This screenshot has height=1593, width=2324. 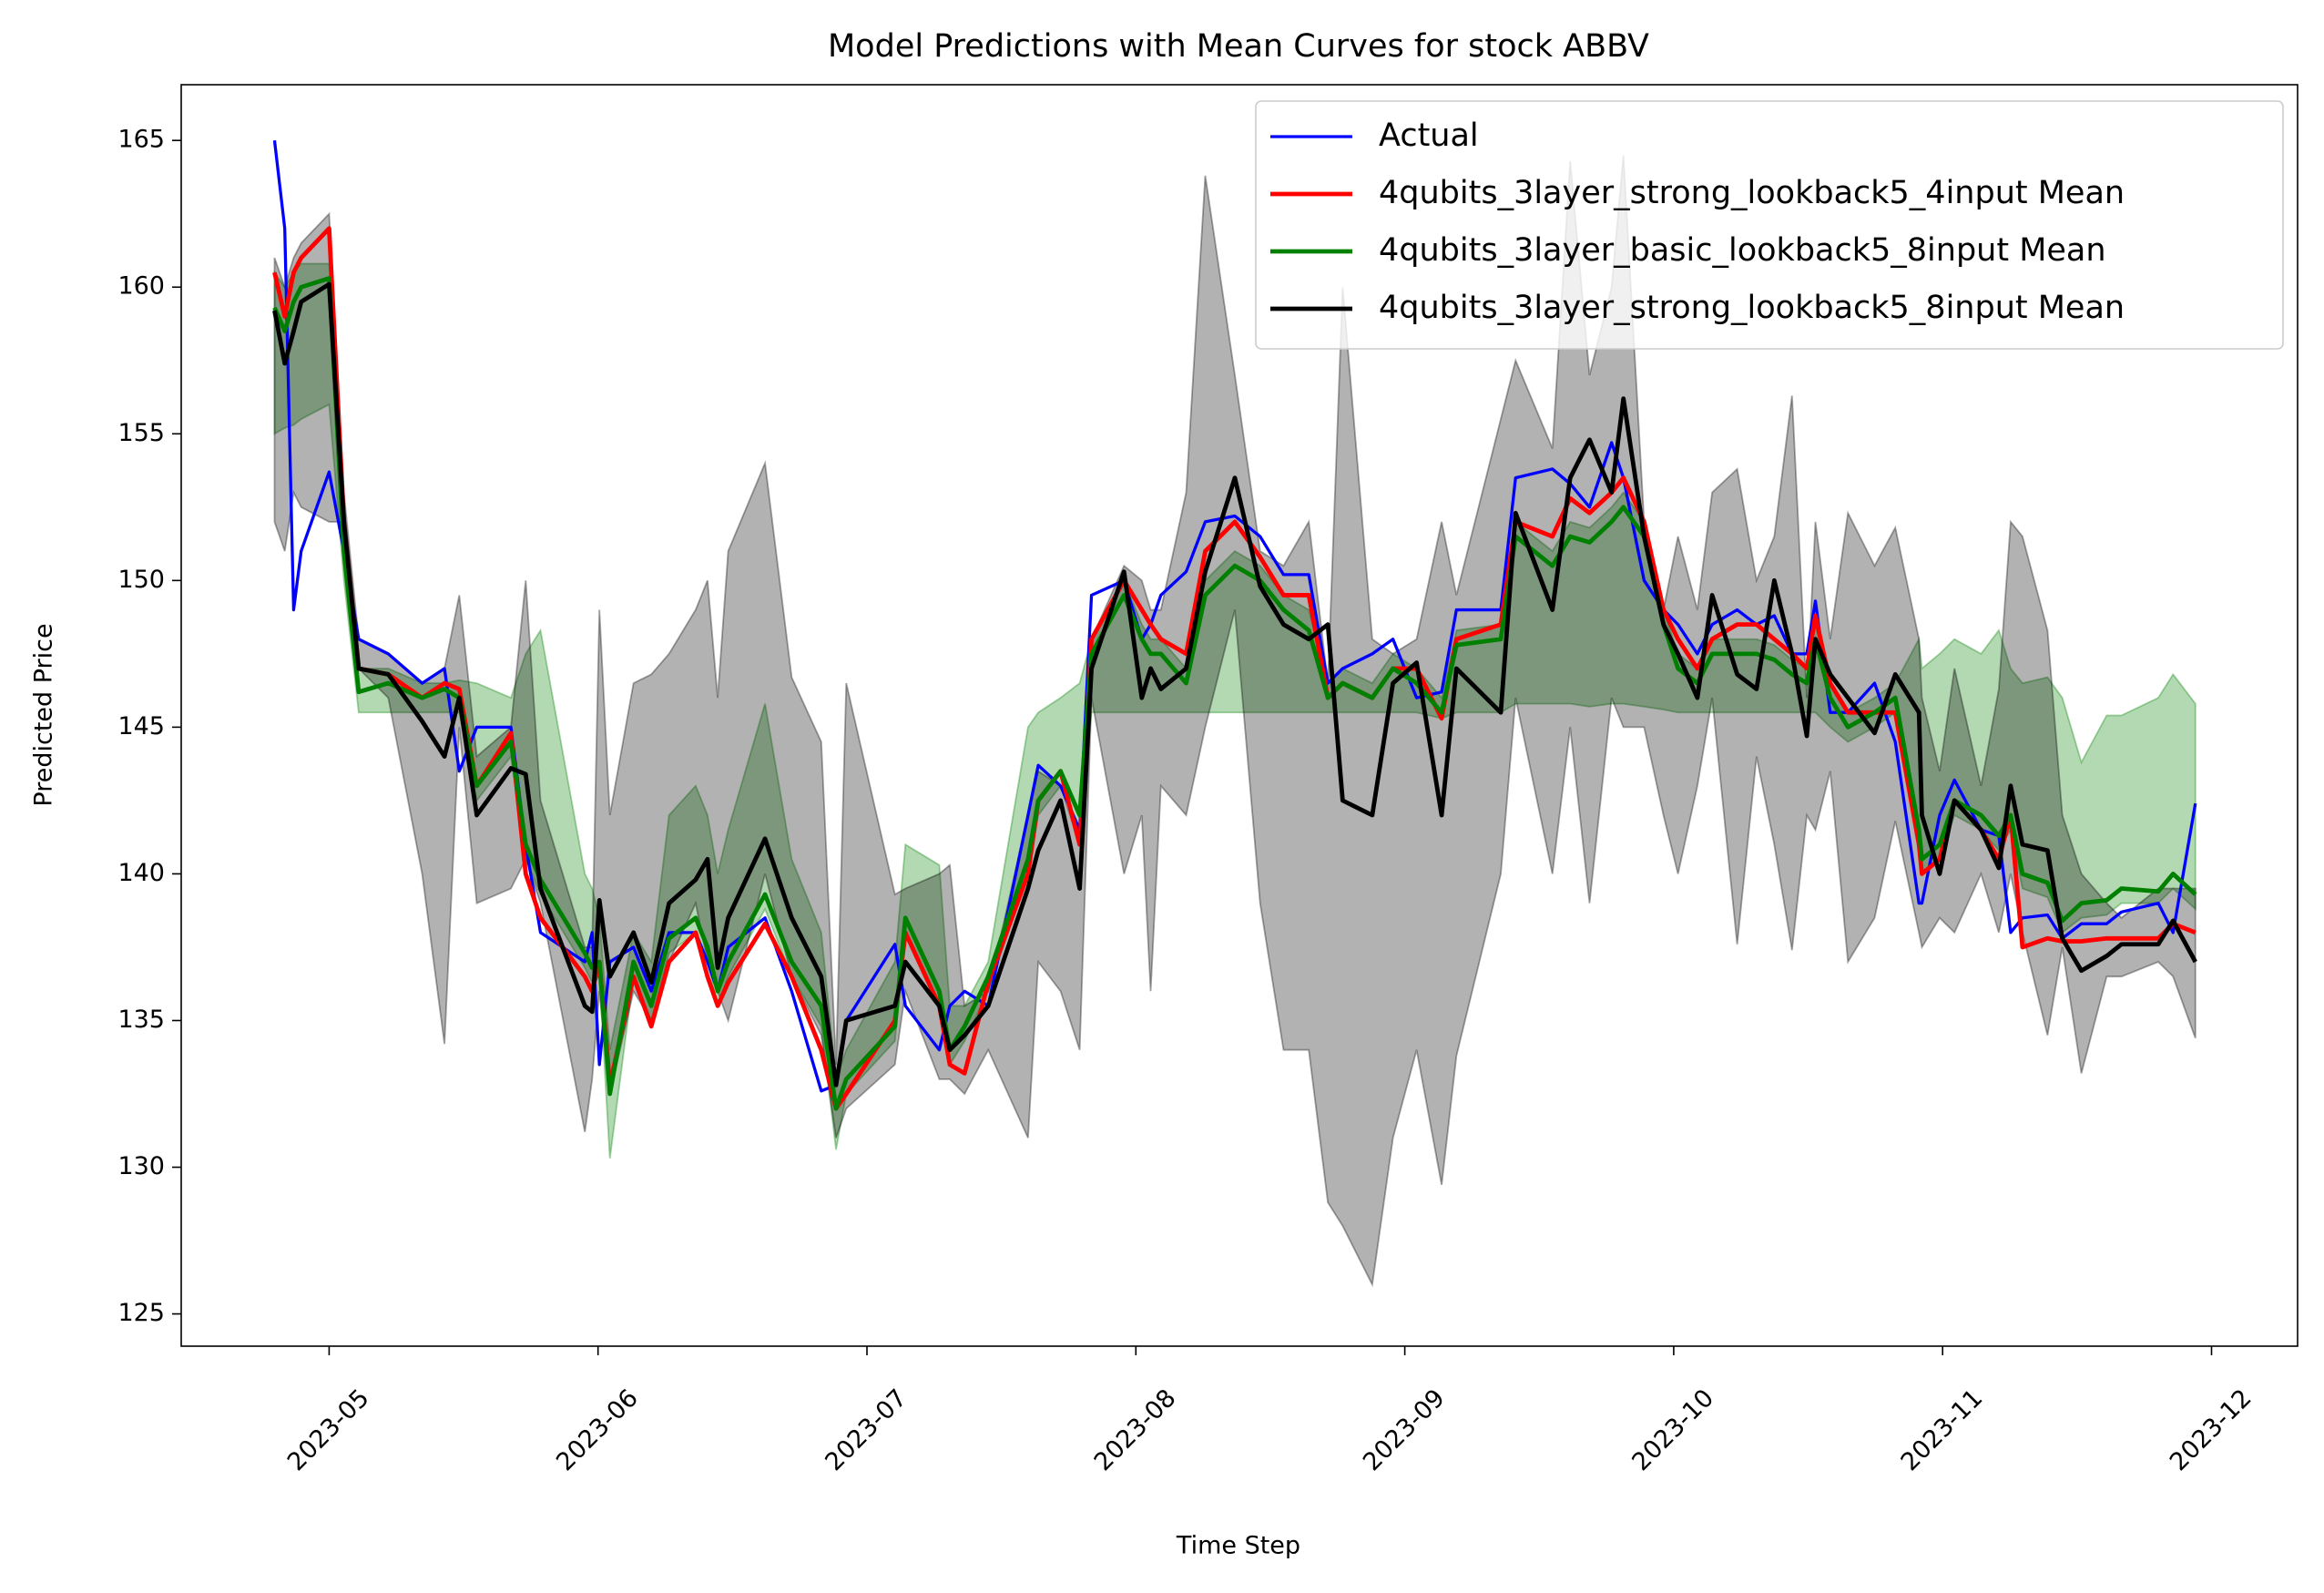 What do you see at coordinates (141, 1313) in the screenshot?
I see `y-tick-label: 125` at bounding box center [141, 1313].